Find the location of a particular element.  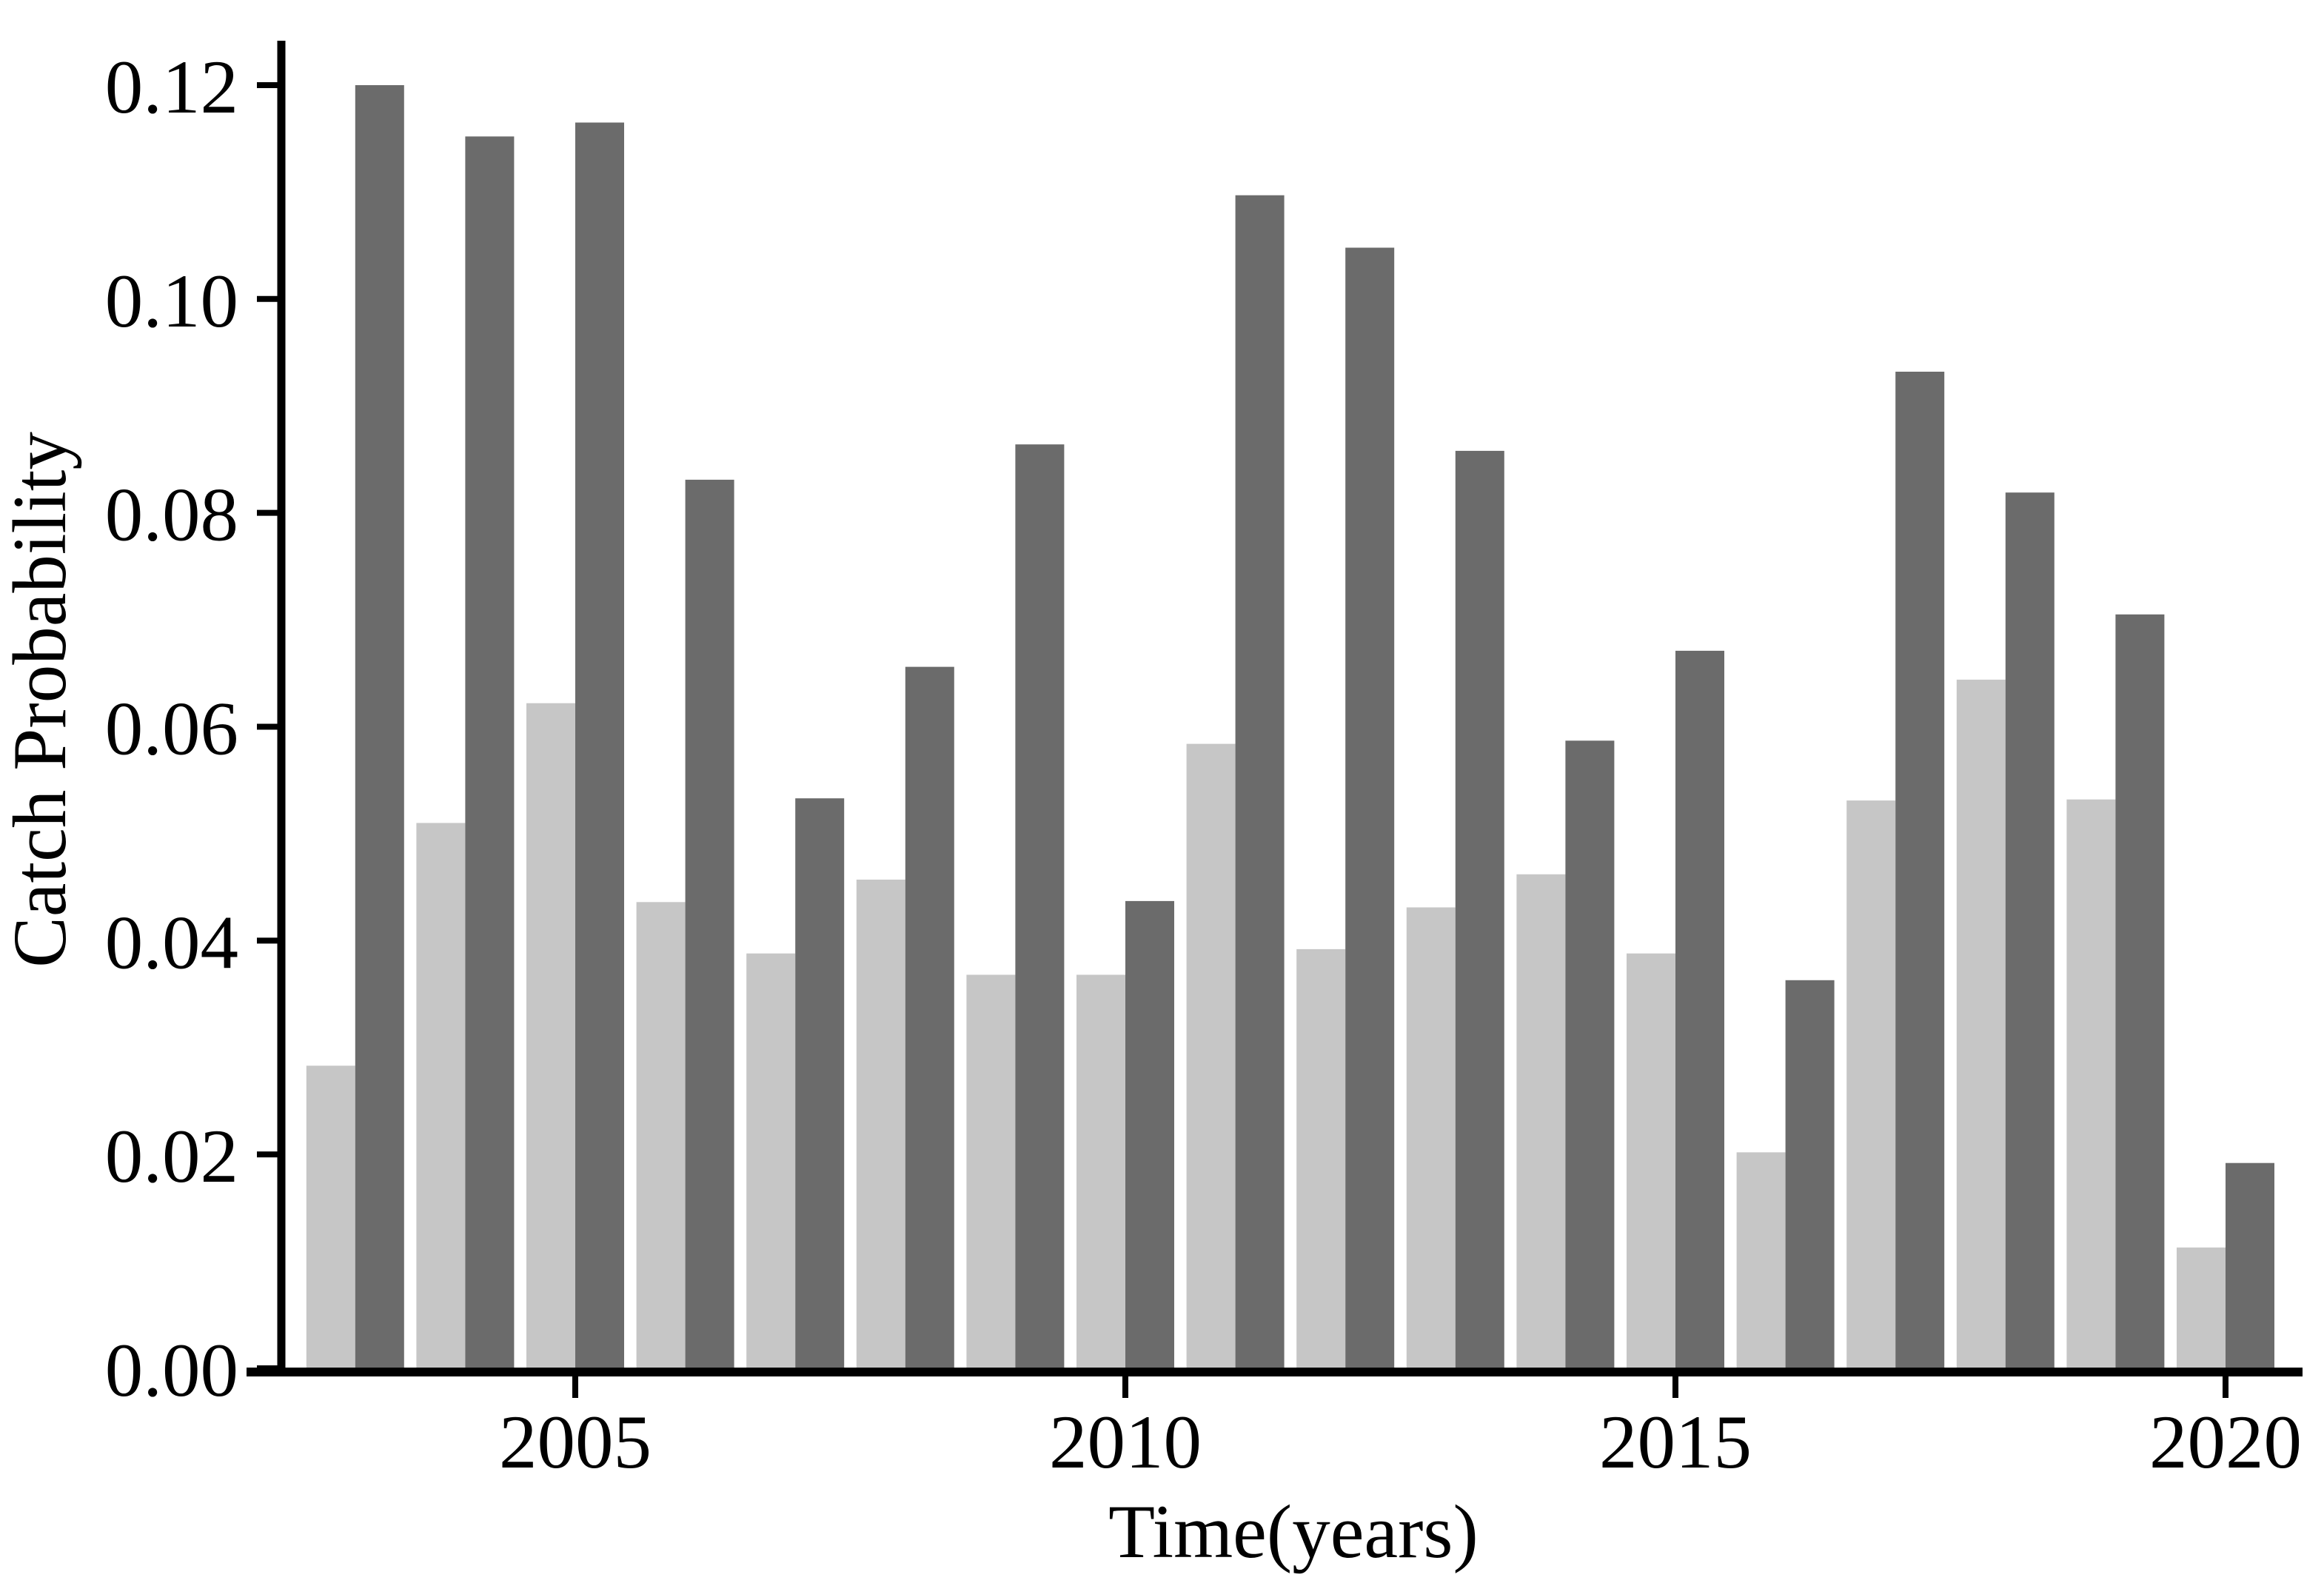

bar-light-2014 is located at coordinates (1541, 1121).